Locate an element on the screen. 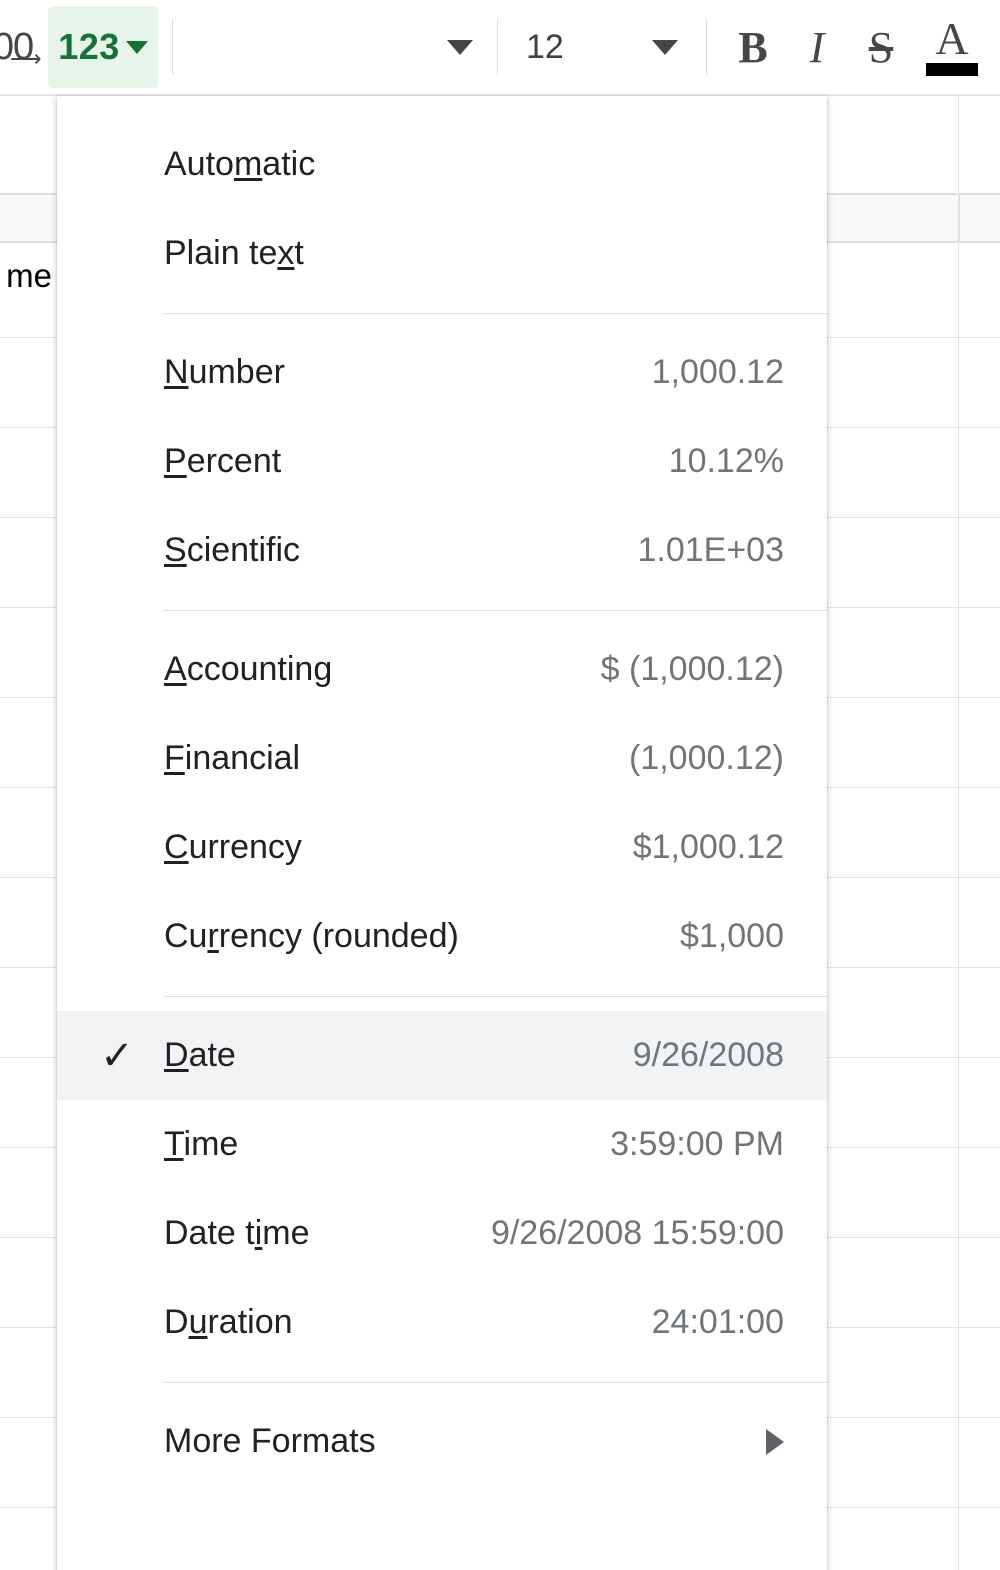 This screenshot has width=1000, height=1570. text-color-letter-icon: A is located at coordinates (952, 38).